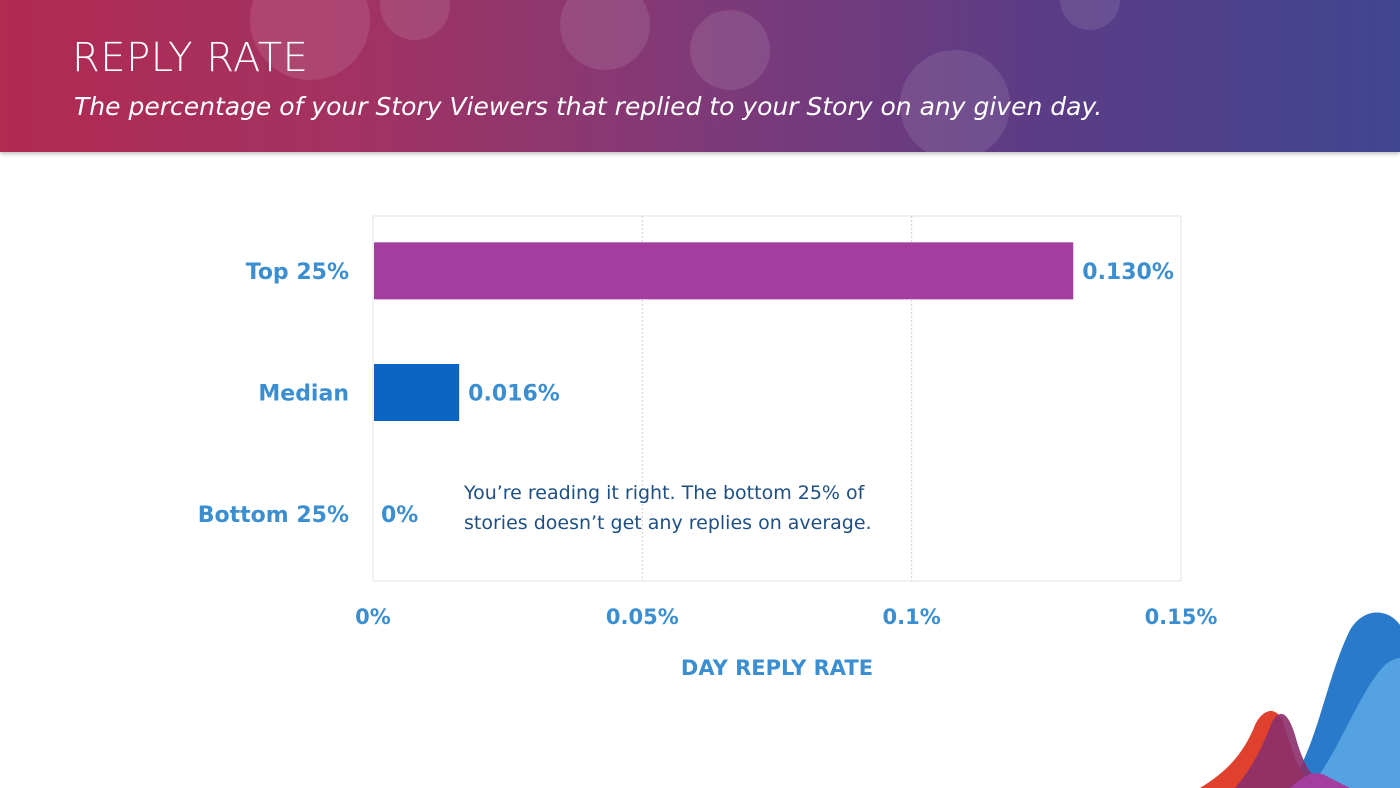  I want to click on value-label: 0.016%, so click(514, 394).